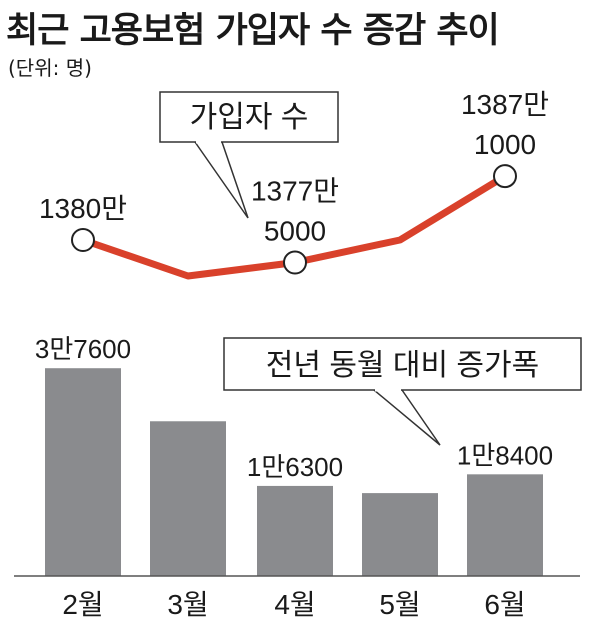 The width and height of the screenshot is (591, 621). Describe the element at coordinates (294, 604) in the screenshot. I see `x-tick-label-3: 4월` at that location.